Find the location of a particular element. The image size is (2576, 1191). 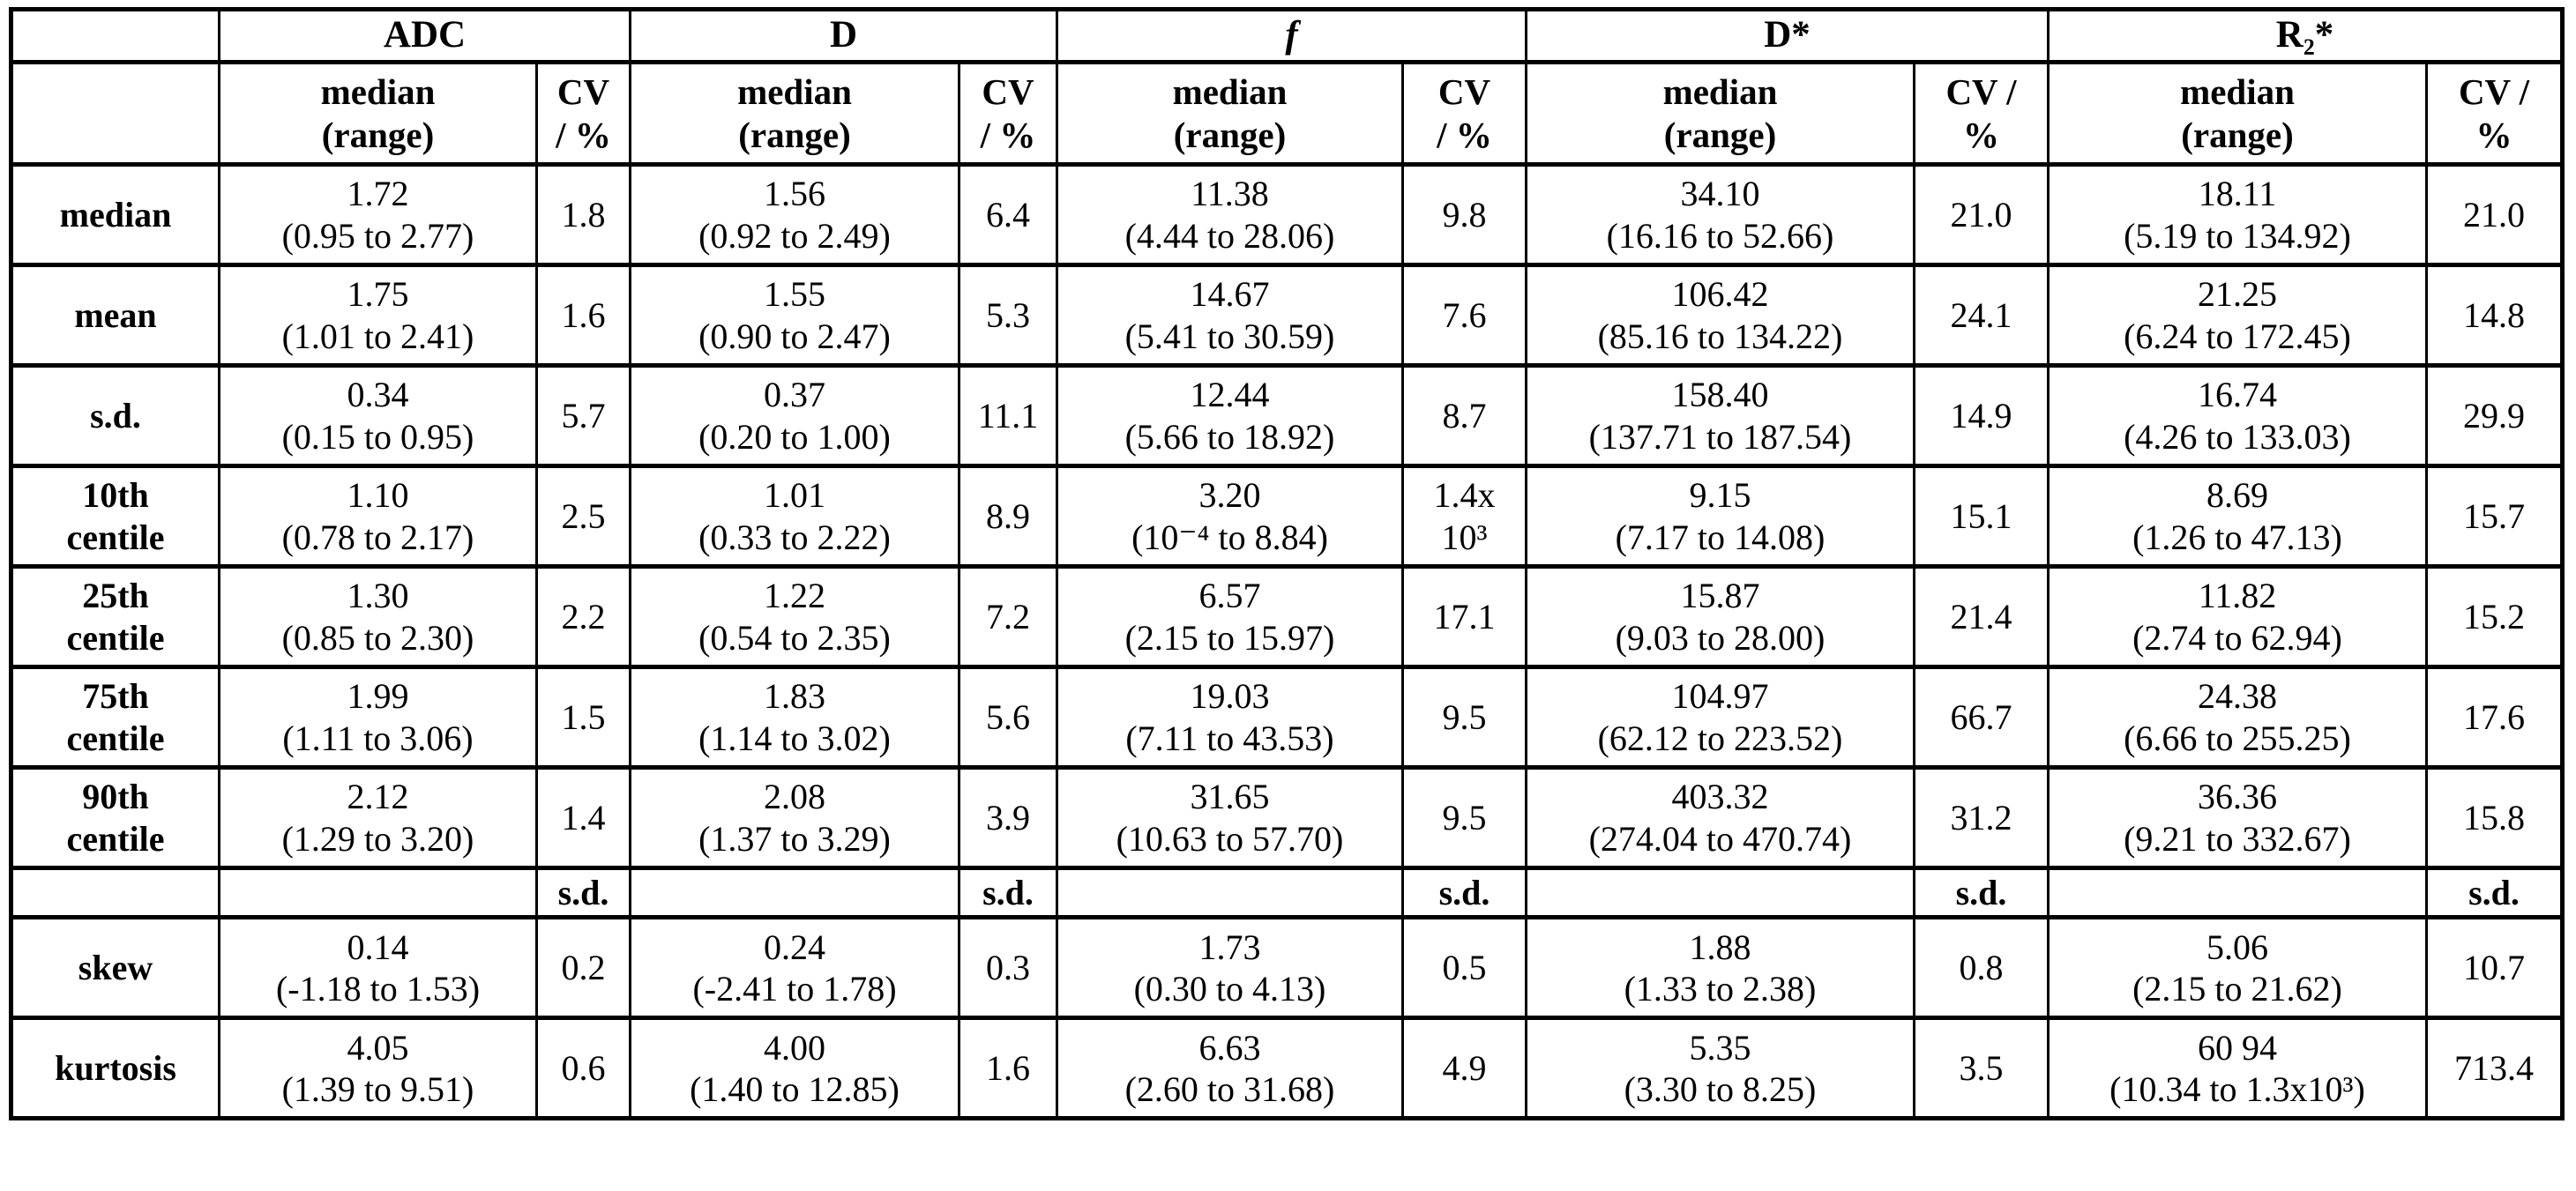

corner-cell-sub is located at coordinates (115, 113).